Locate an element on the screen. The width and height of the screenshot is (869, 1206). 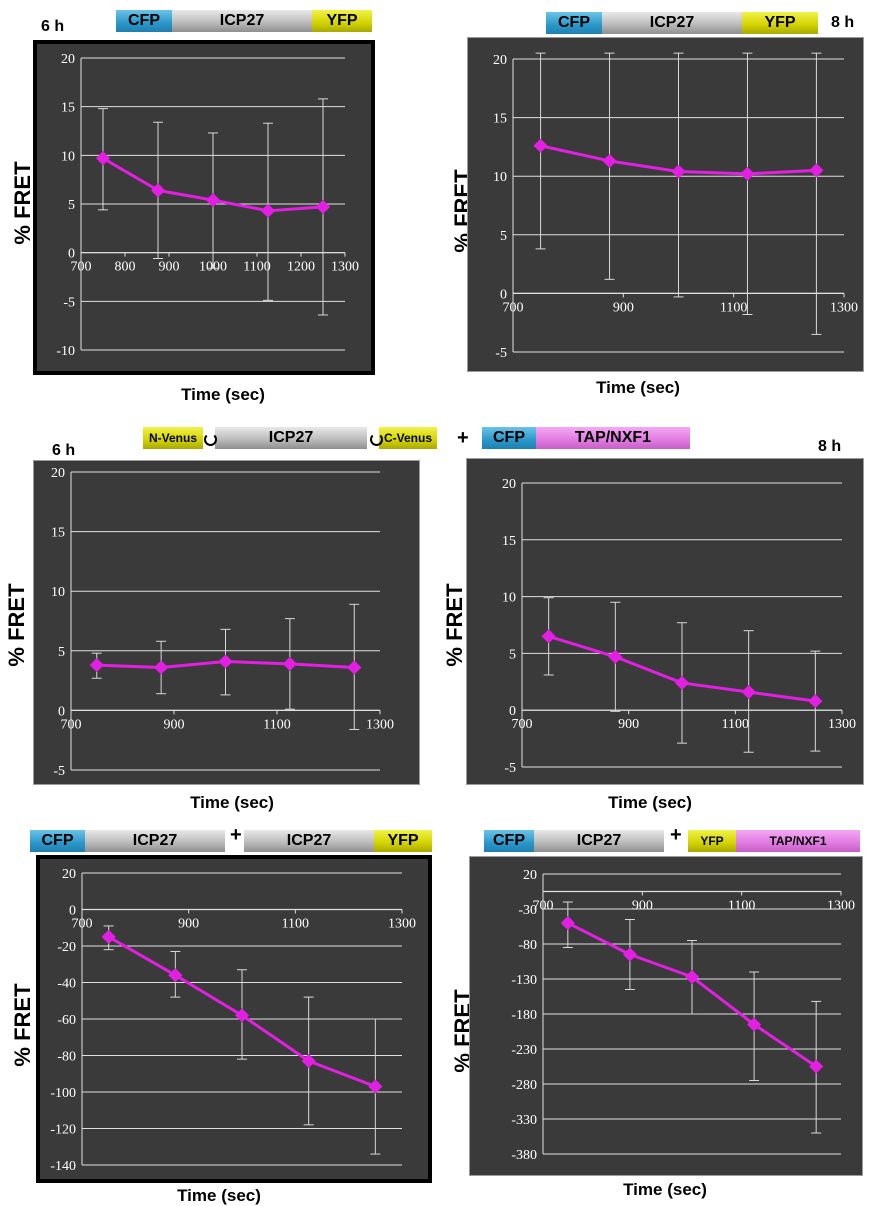
y-tick-label: -140 is located at coordinates (63, 1166).